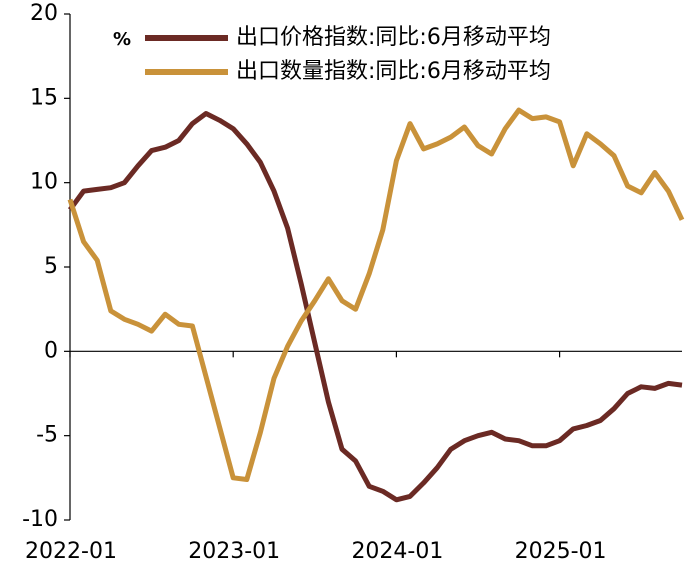  What do you see at coordinates (47, 435) in the screenshot?
I see `y-tick-label: -5` at bounding box center [47, 435].